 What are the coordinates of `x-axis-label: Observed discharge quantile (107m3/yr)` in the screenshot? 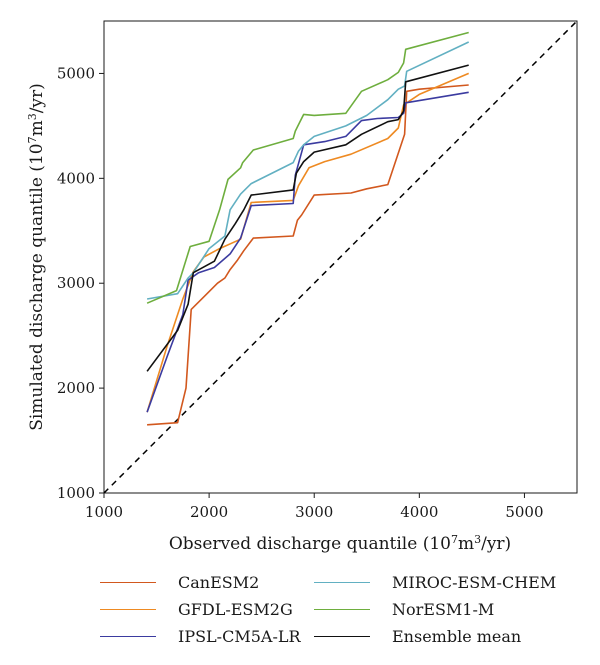 It's located at (340, 544).